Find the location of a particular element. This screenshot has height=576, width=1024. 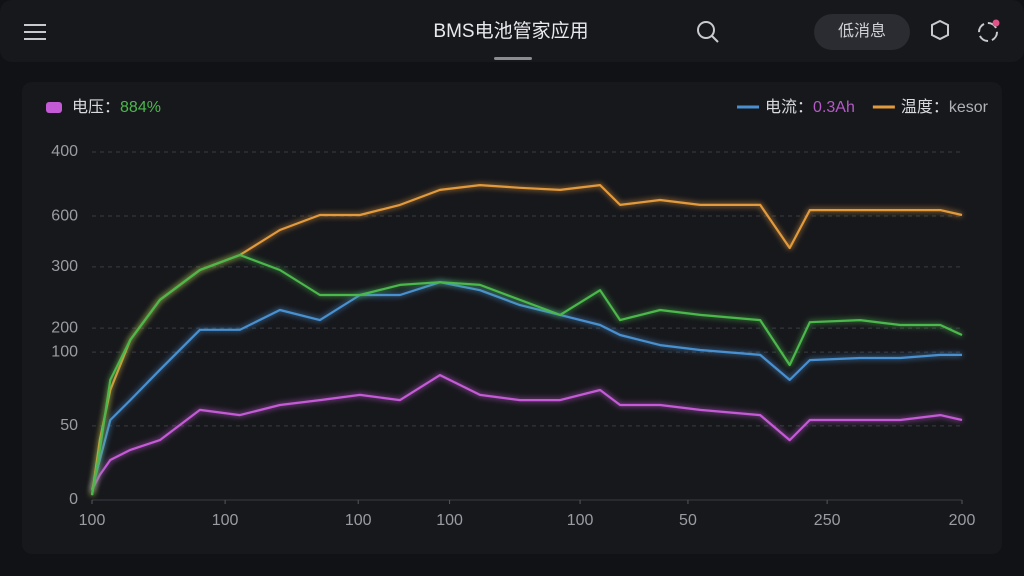

pill-button-label: 低消息 is located at coordinates (862, 31).